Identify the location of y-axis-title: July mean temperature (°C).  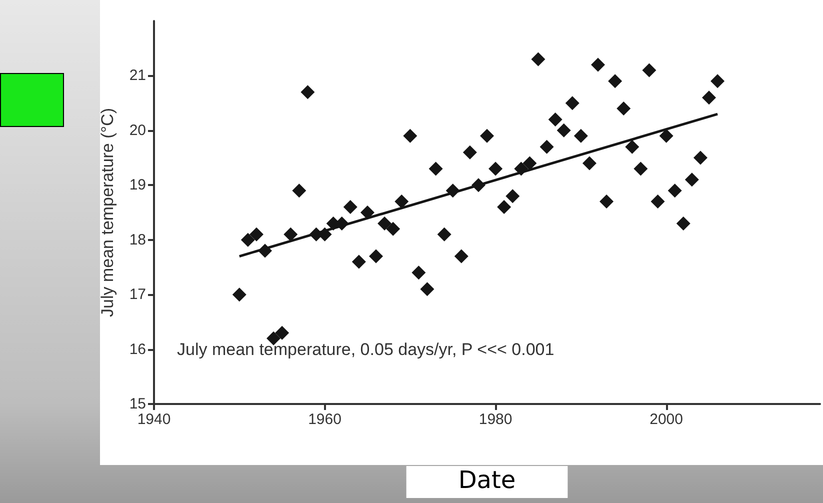
(107, 212).